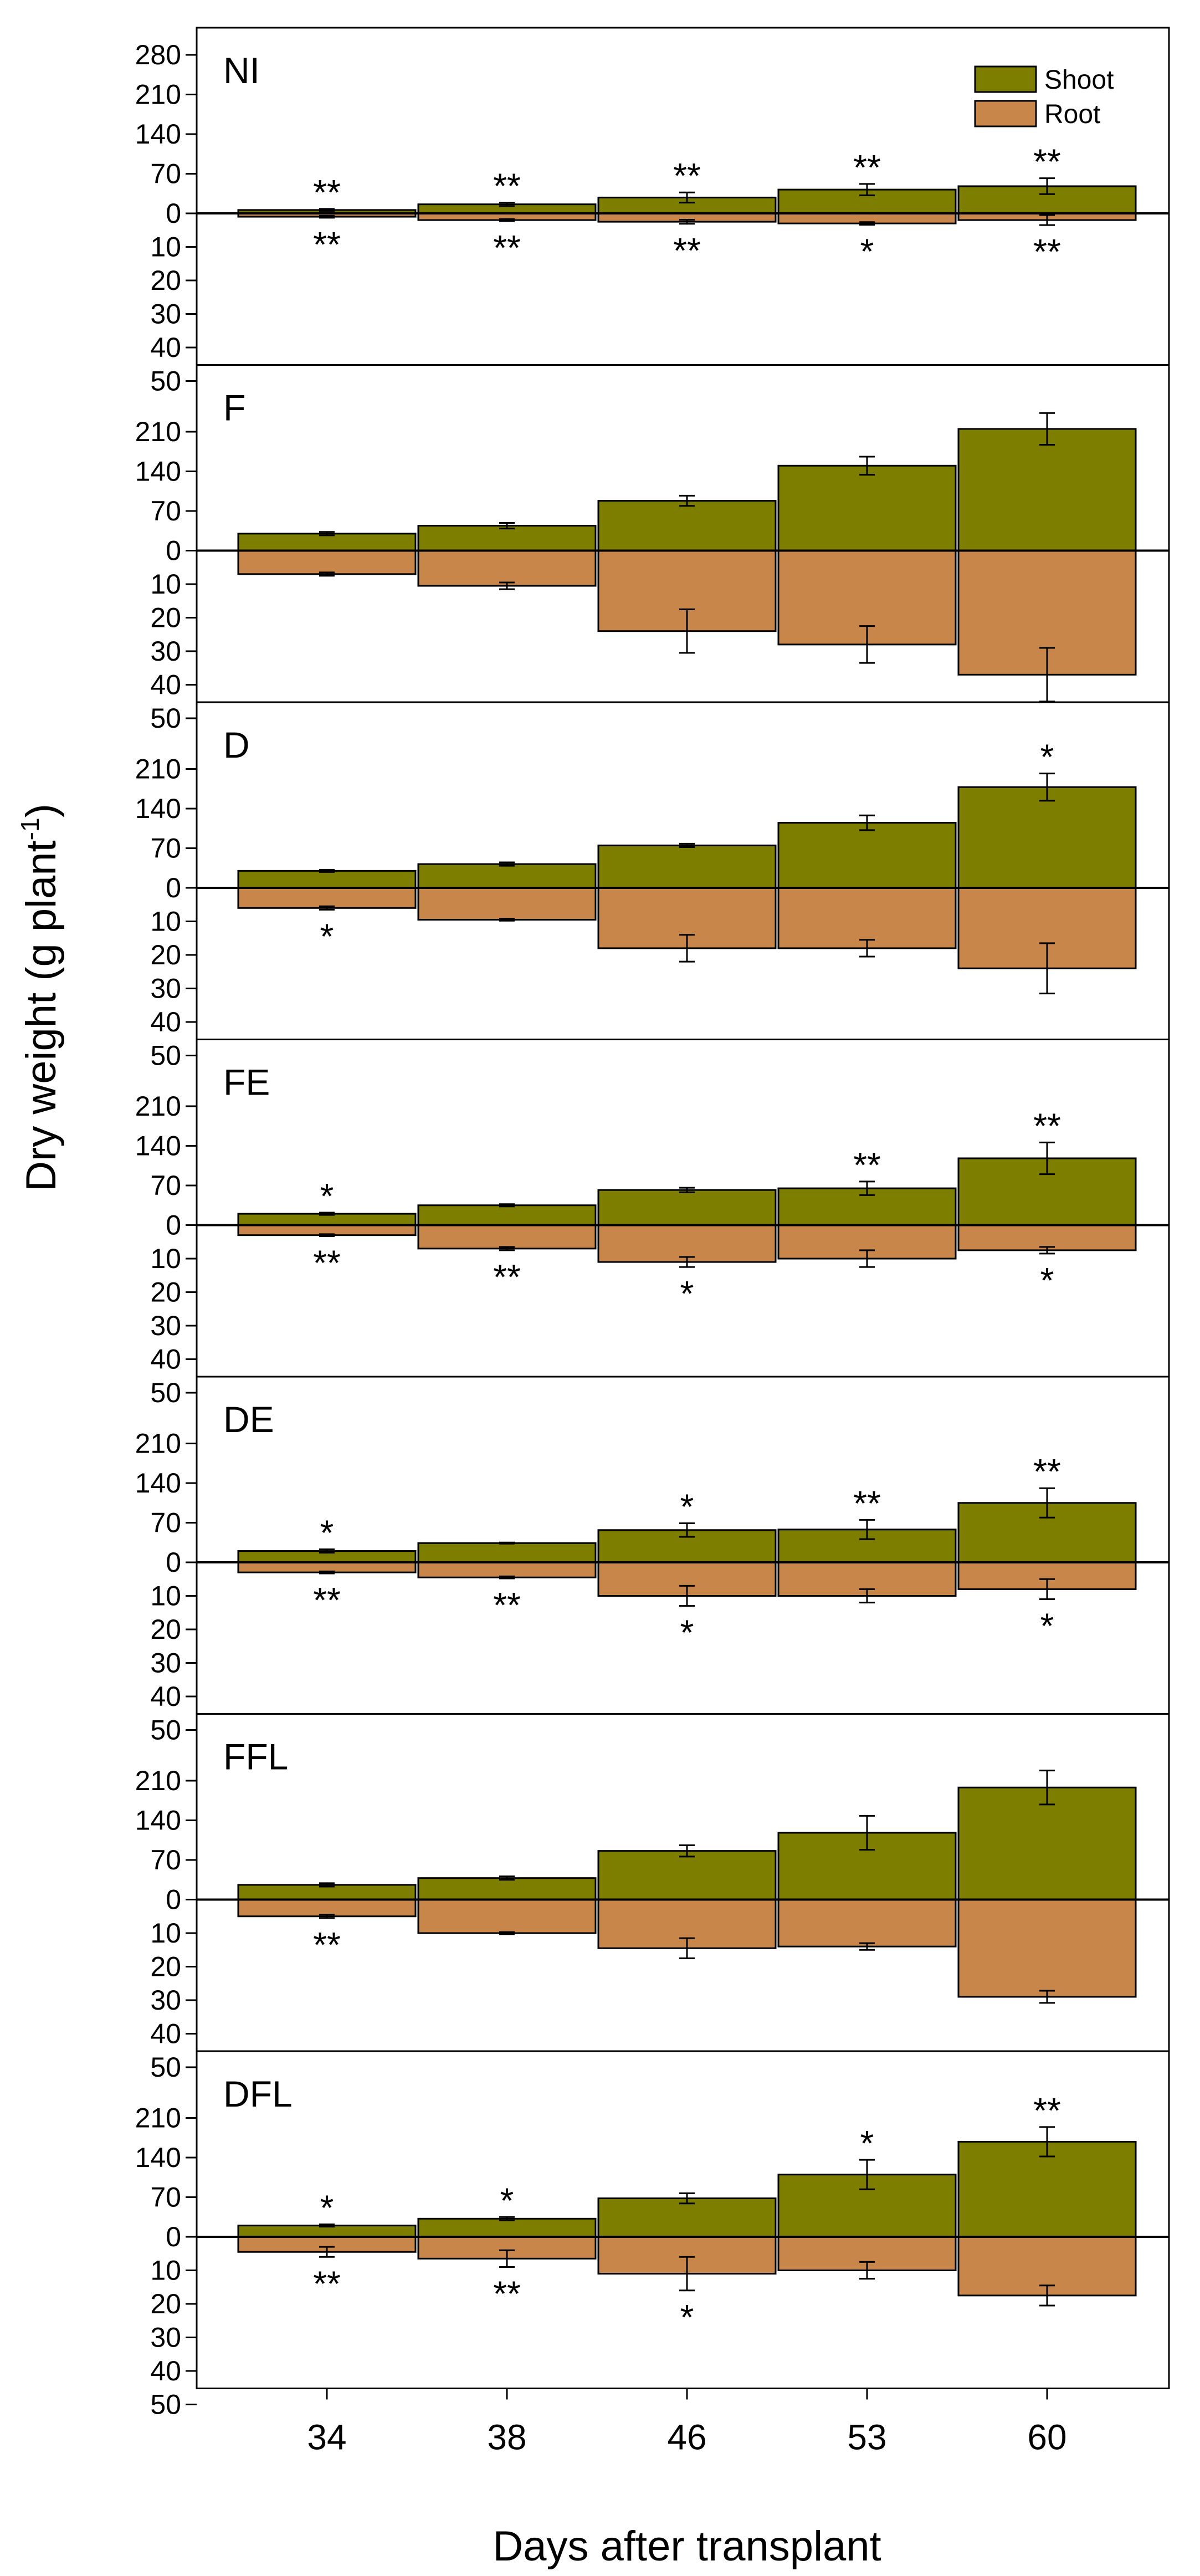  What do you see at coordinates (867, 1579) in the screenshot?
I see `panel-de-root-bar` at bounding box center [867, 1579].